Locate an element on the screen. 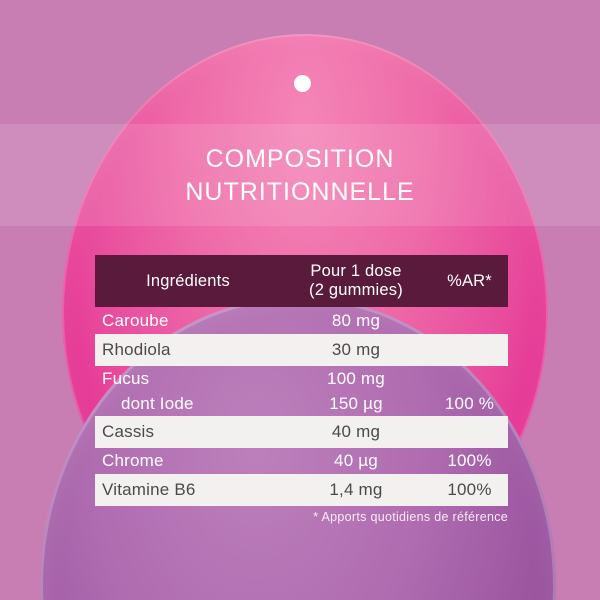 The image size is (600, 600). ingredient-cell: Cassis is located at coordinates (128, 431).